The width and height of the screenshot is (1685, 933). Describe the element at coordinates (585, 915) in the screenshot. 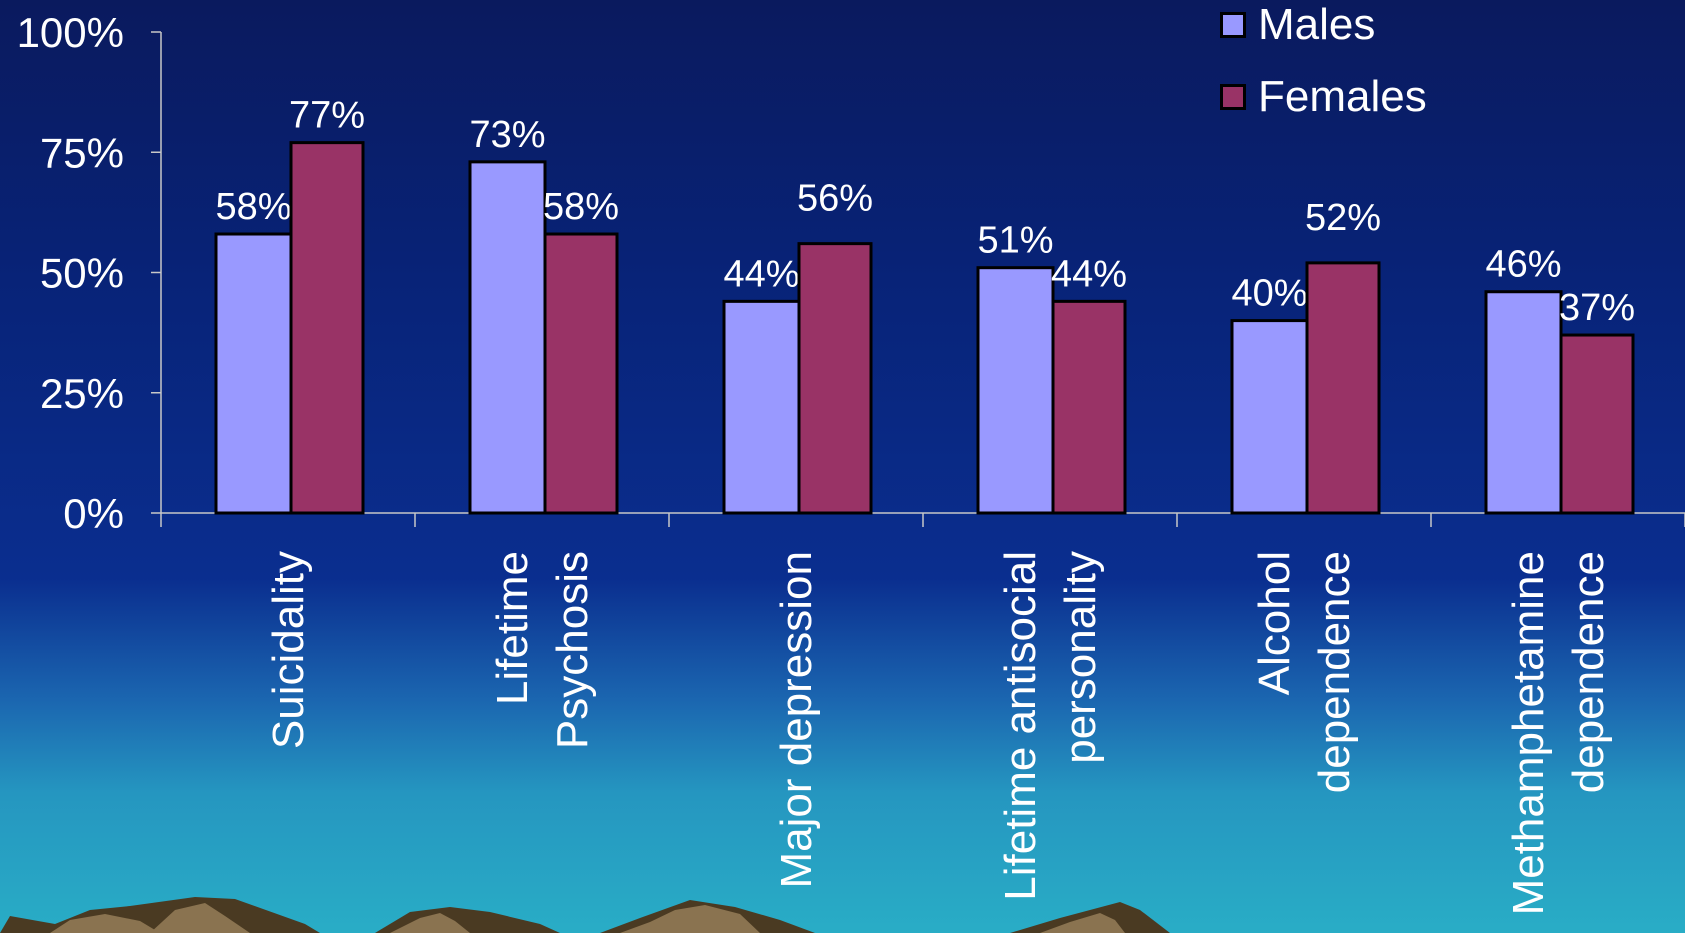

I see `mountains-decoration` at that location.